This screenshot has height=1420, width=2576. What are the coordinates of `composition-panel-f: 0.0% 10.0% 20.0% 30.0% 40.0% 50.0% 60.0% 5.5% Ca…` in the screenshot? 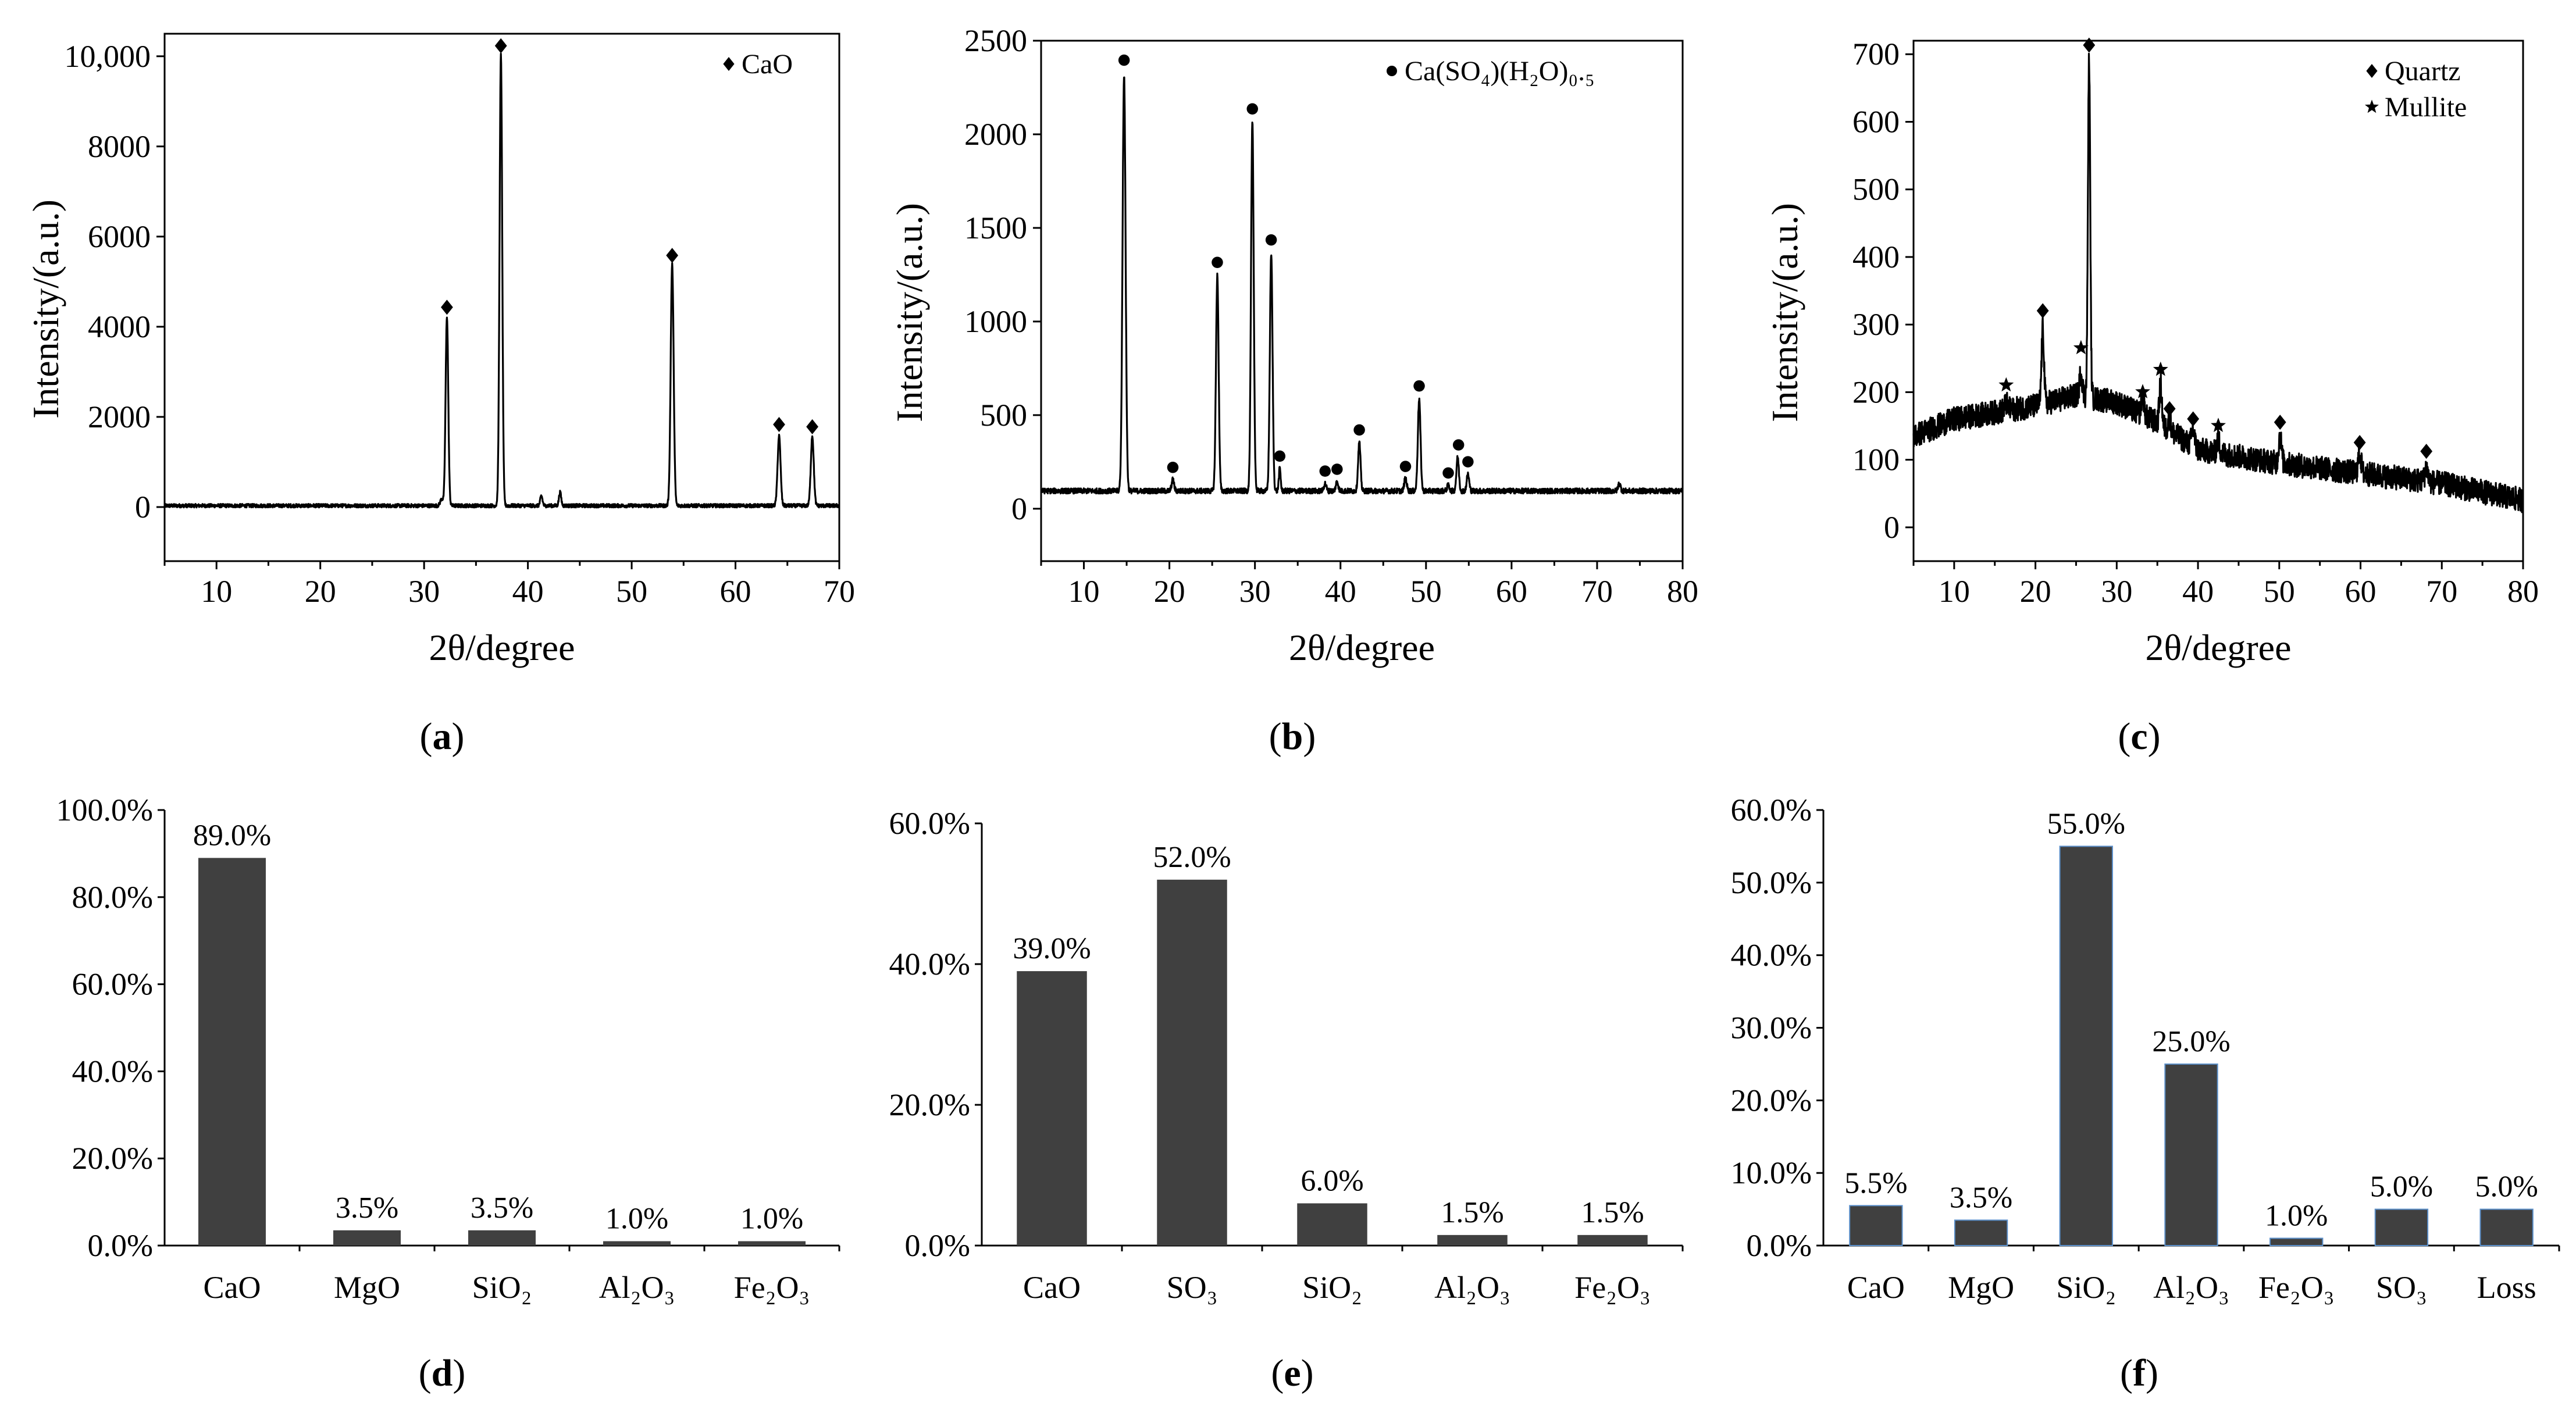 It's located at (2145, 1049).